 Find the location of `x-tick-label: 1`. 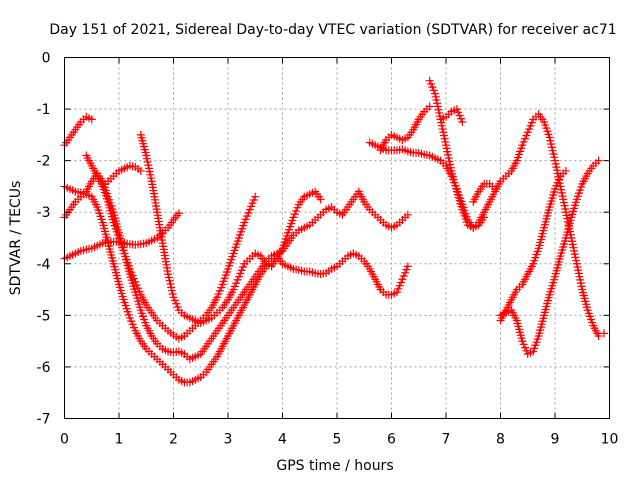

x-tick-label: 1 is located at coordinates (119, 440).